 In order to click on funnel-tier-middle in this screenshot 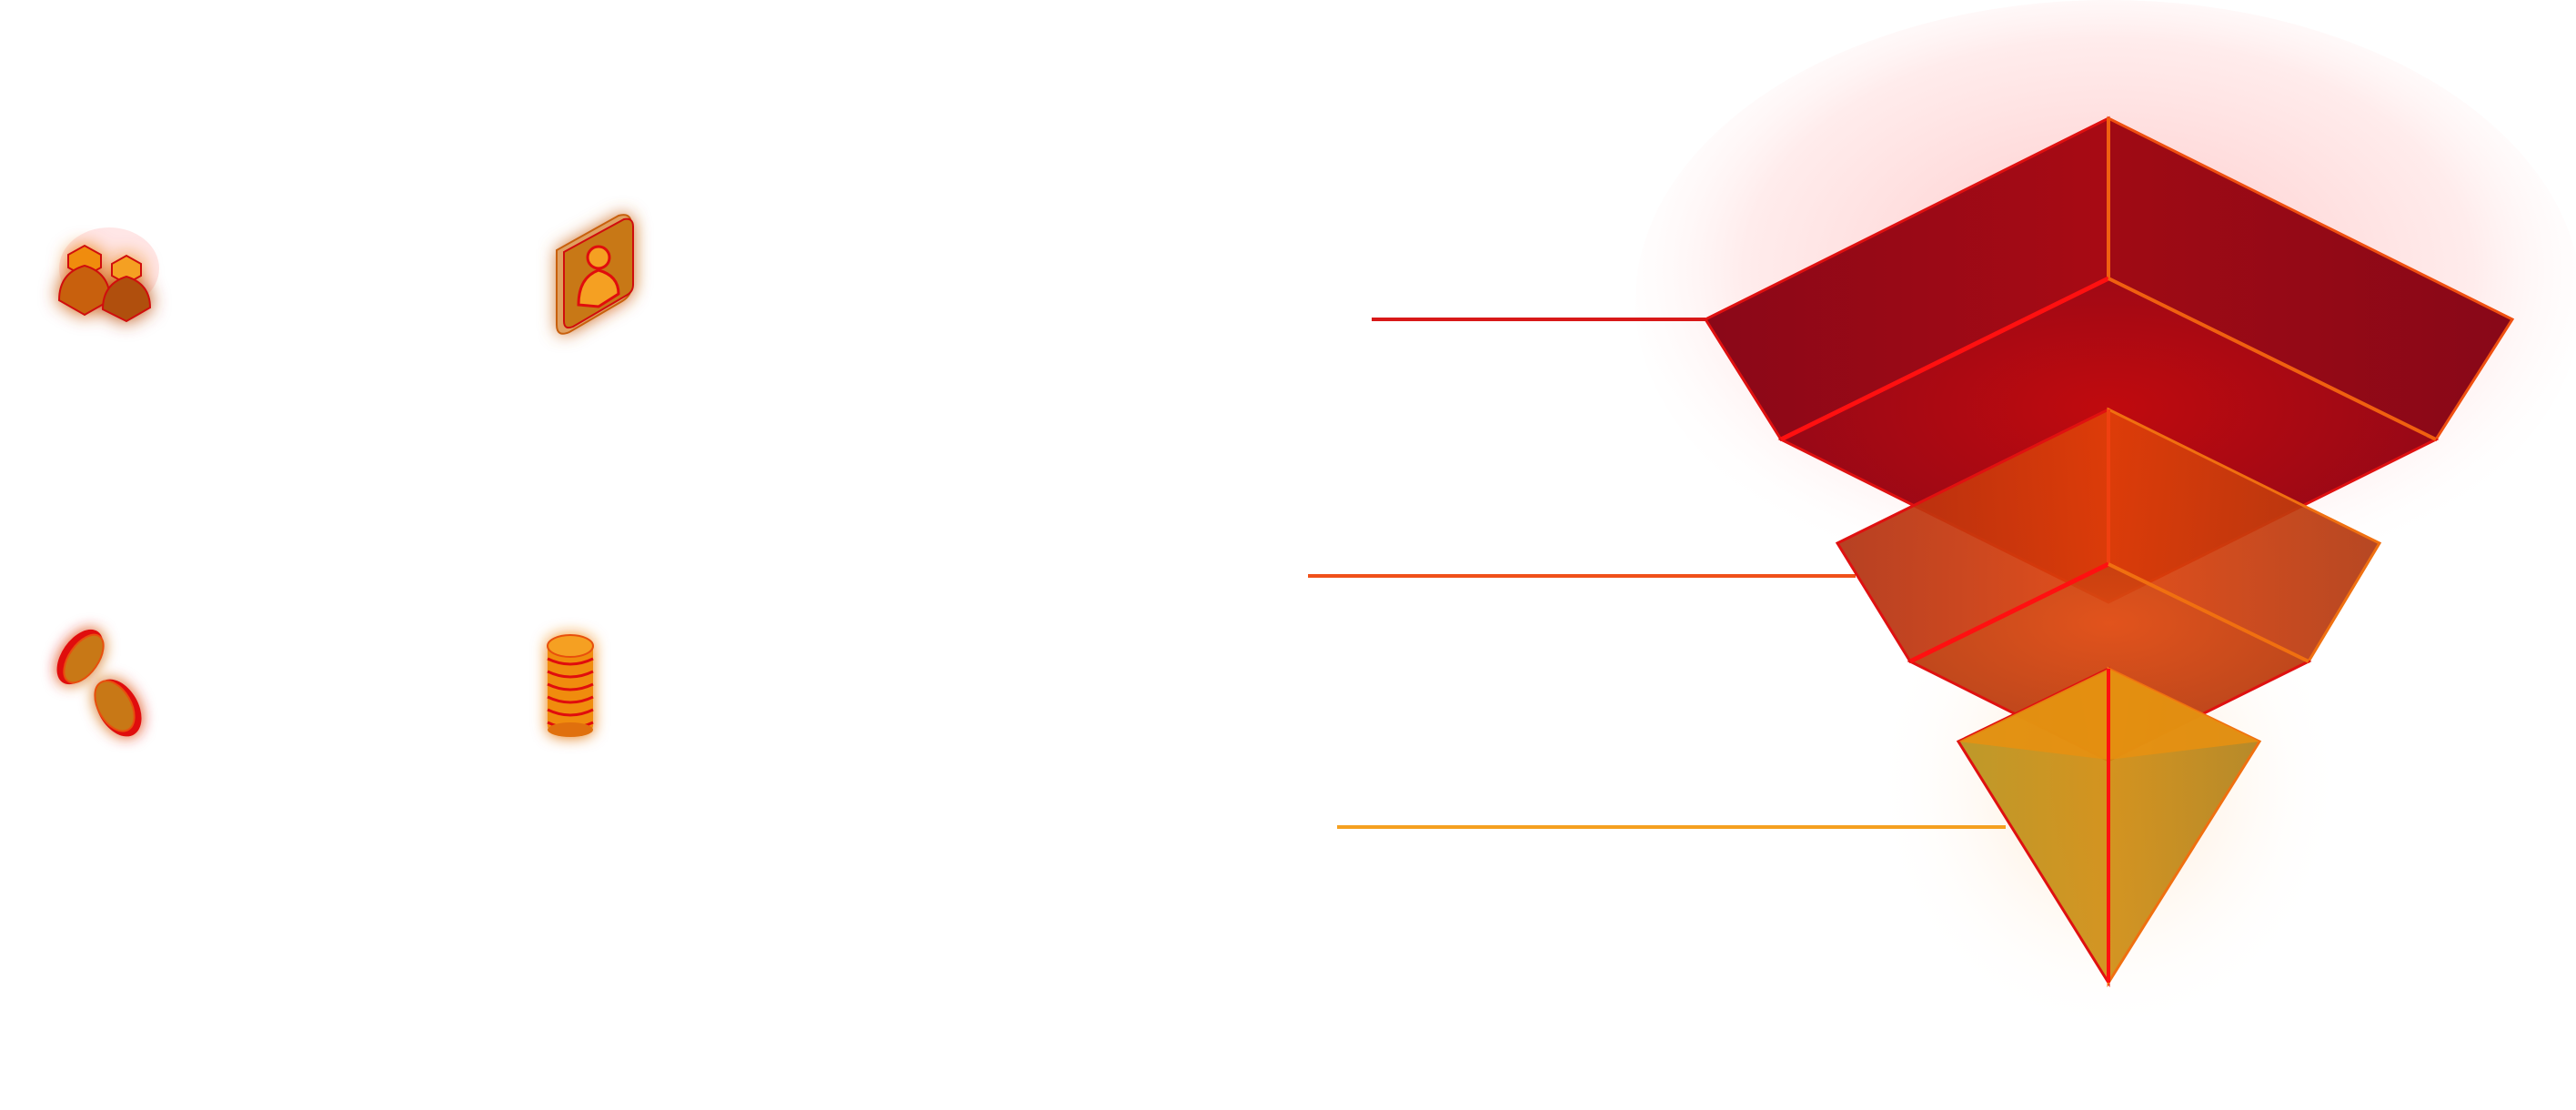, I will do `click(2108, 585)`.